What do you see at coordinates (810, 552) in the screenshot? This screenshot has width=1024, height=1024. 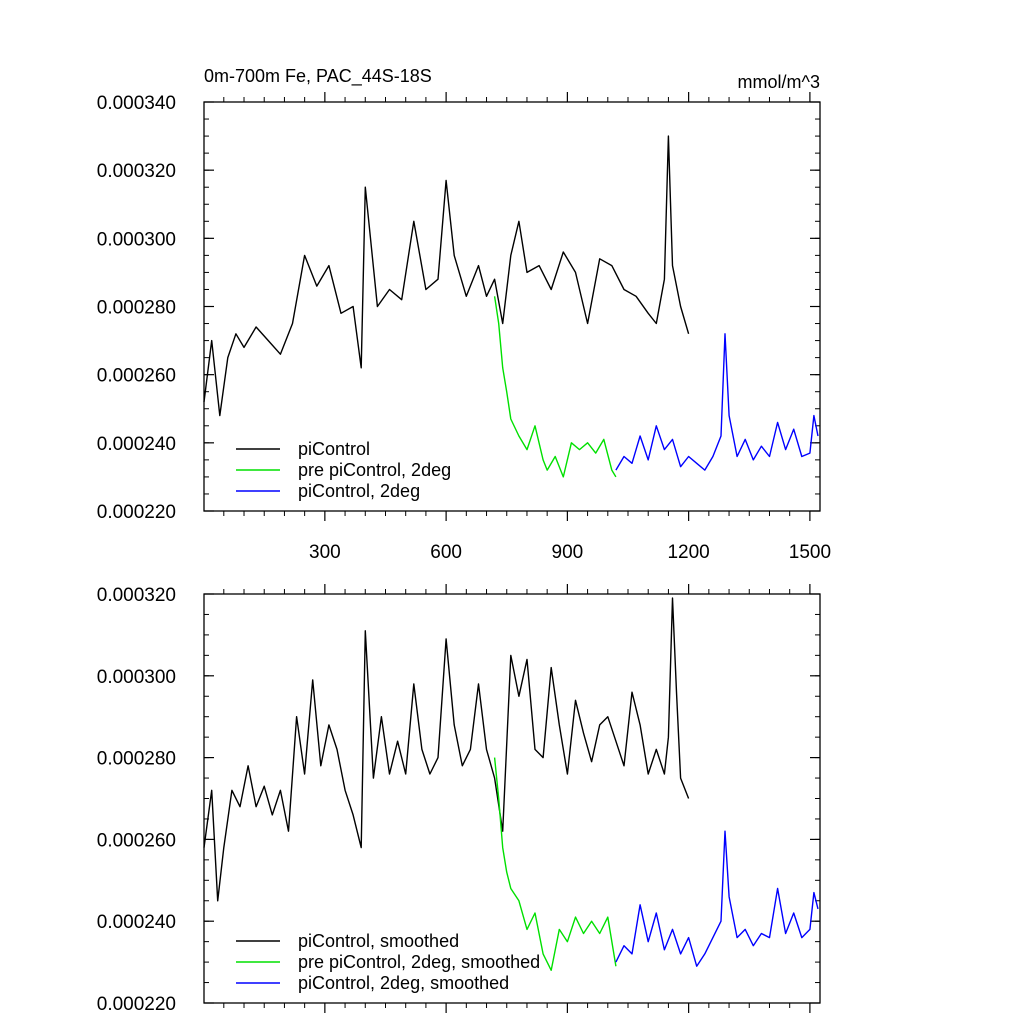 I see `x-tick-label: 1500` at bounding box center [810, 552].